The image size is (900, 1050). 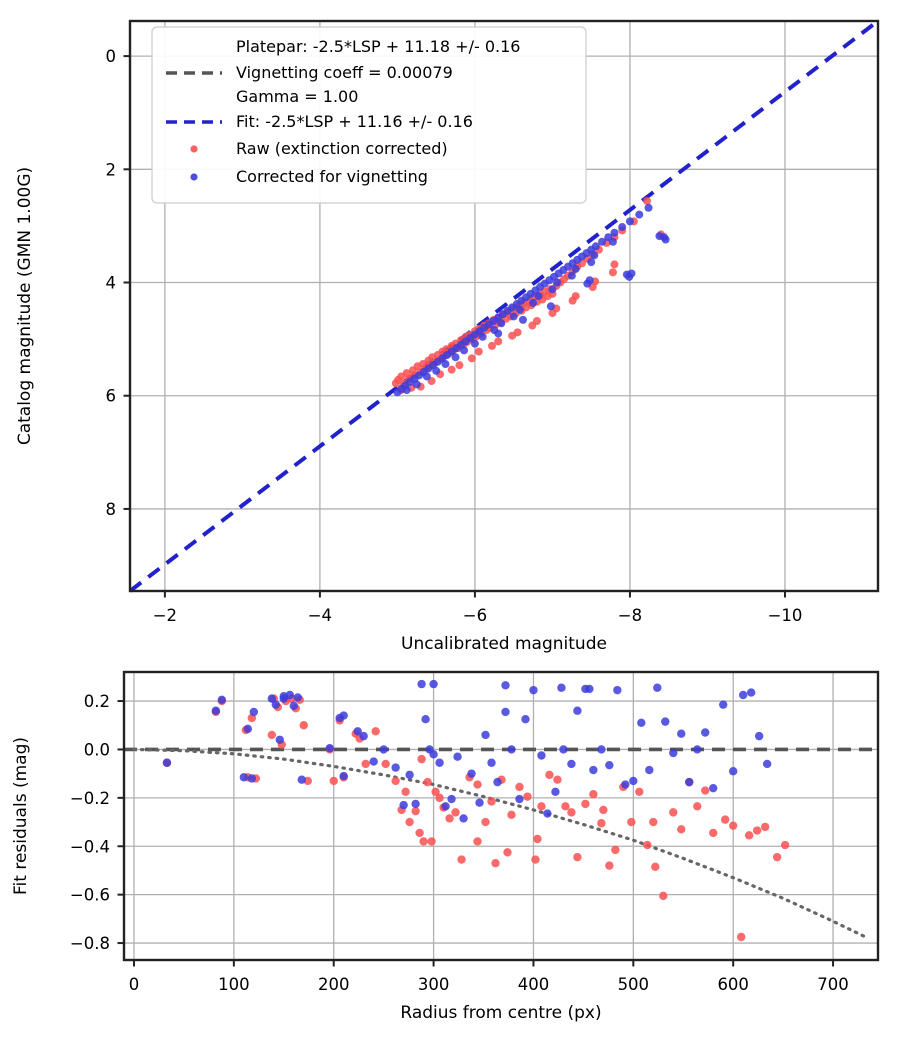 What do you see at coordinates (97, 701) in the screenshot?
I see `y-tick-label: 0.2` at bounding box center [97, 701].